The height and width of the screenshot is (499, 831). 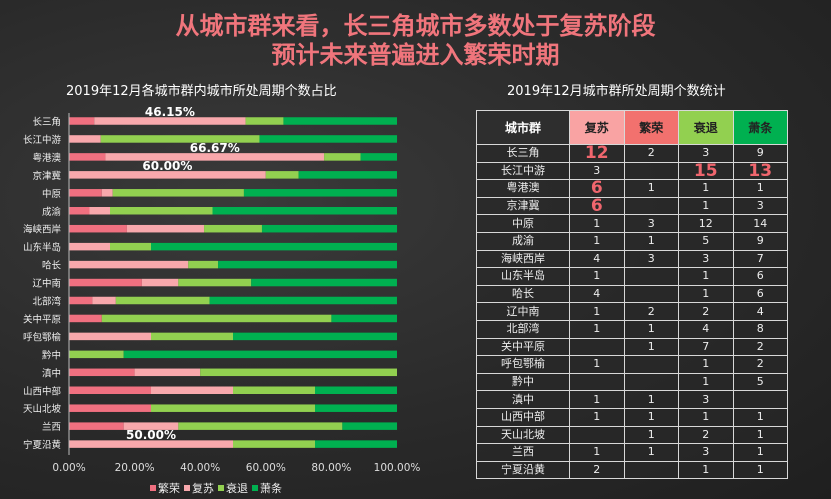 What do you see at coordinates (42, 445) in the screenshot?
I see `category-label: 宁夏沿黄` at bounding box center [42, 445].